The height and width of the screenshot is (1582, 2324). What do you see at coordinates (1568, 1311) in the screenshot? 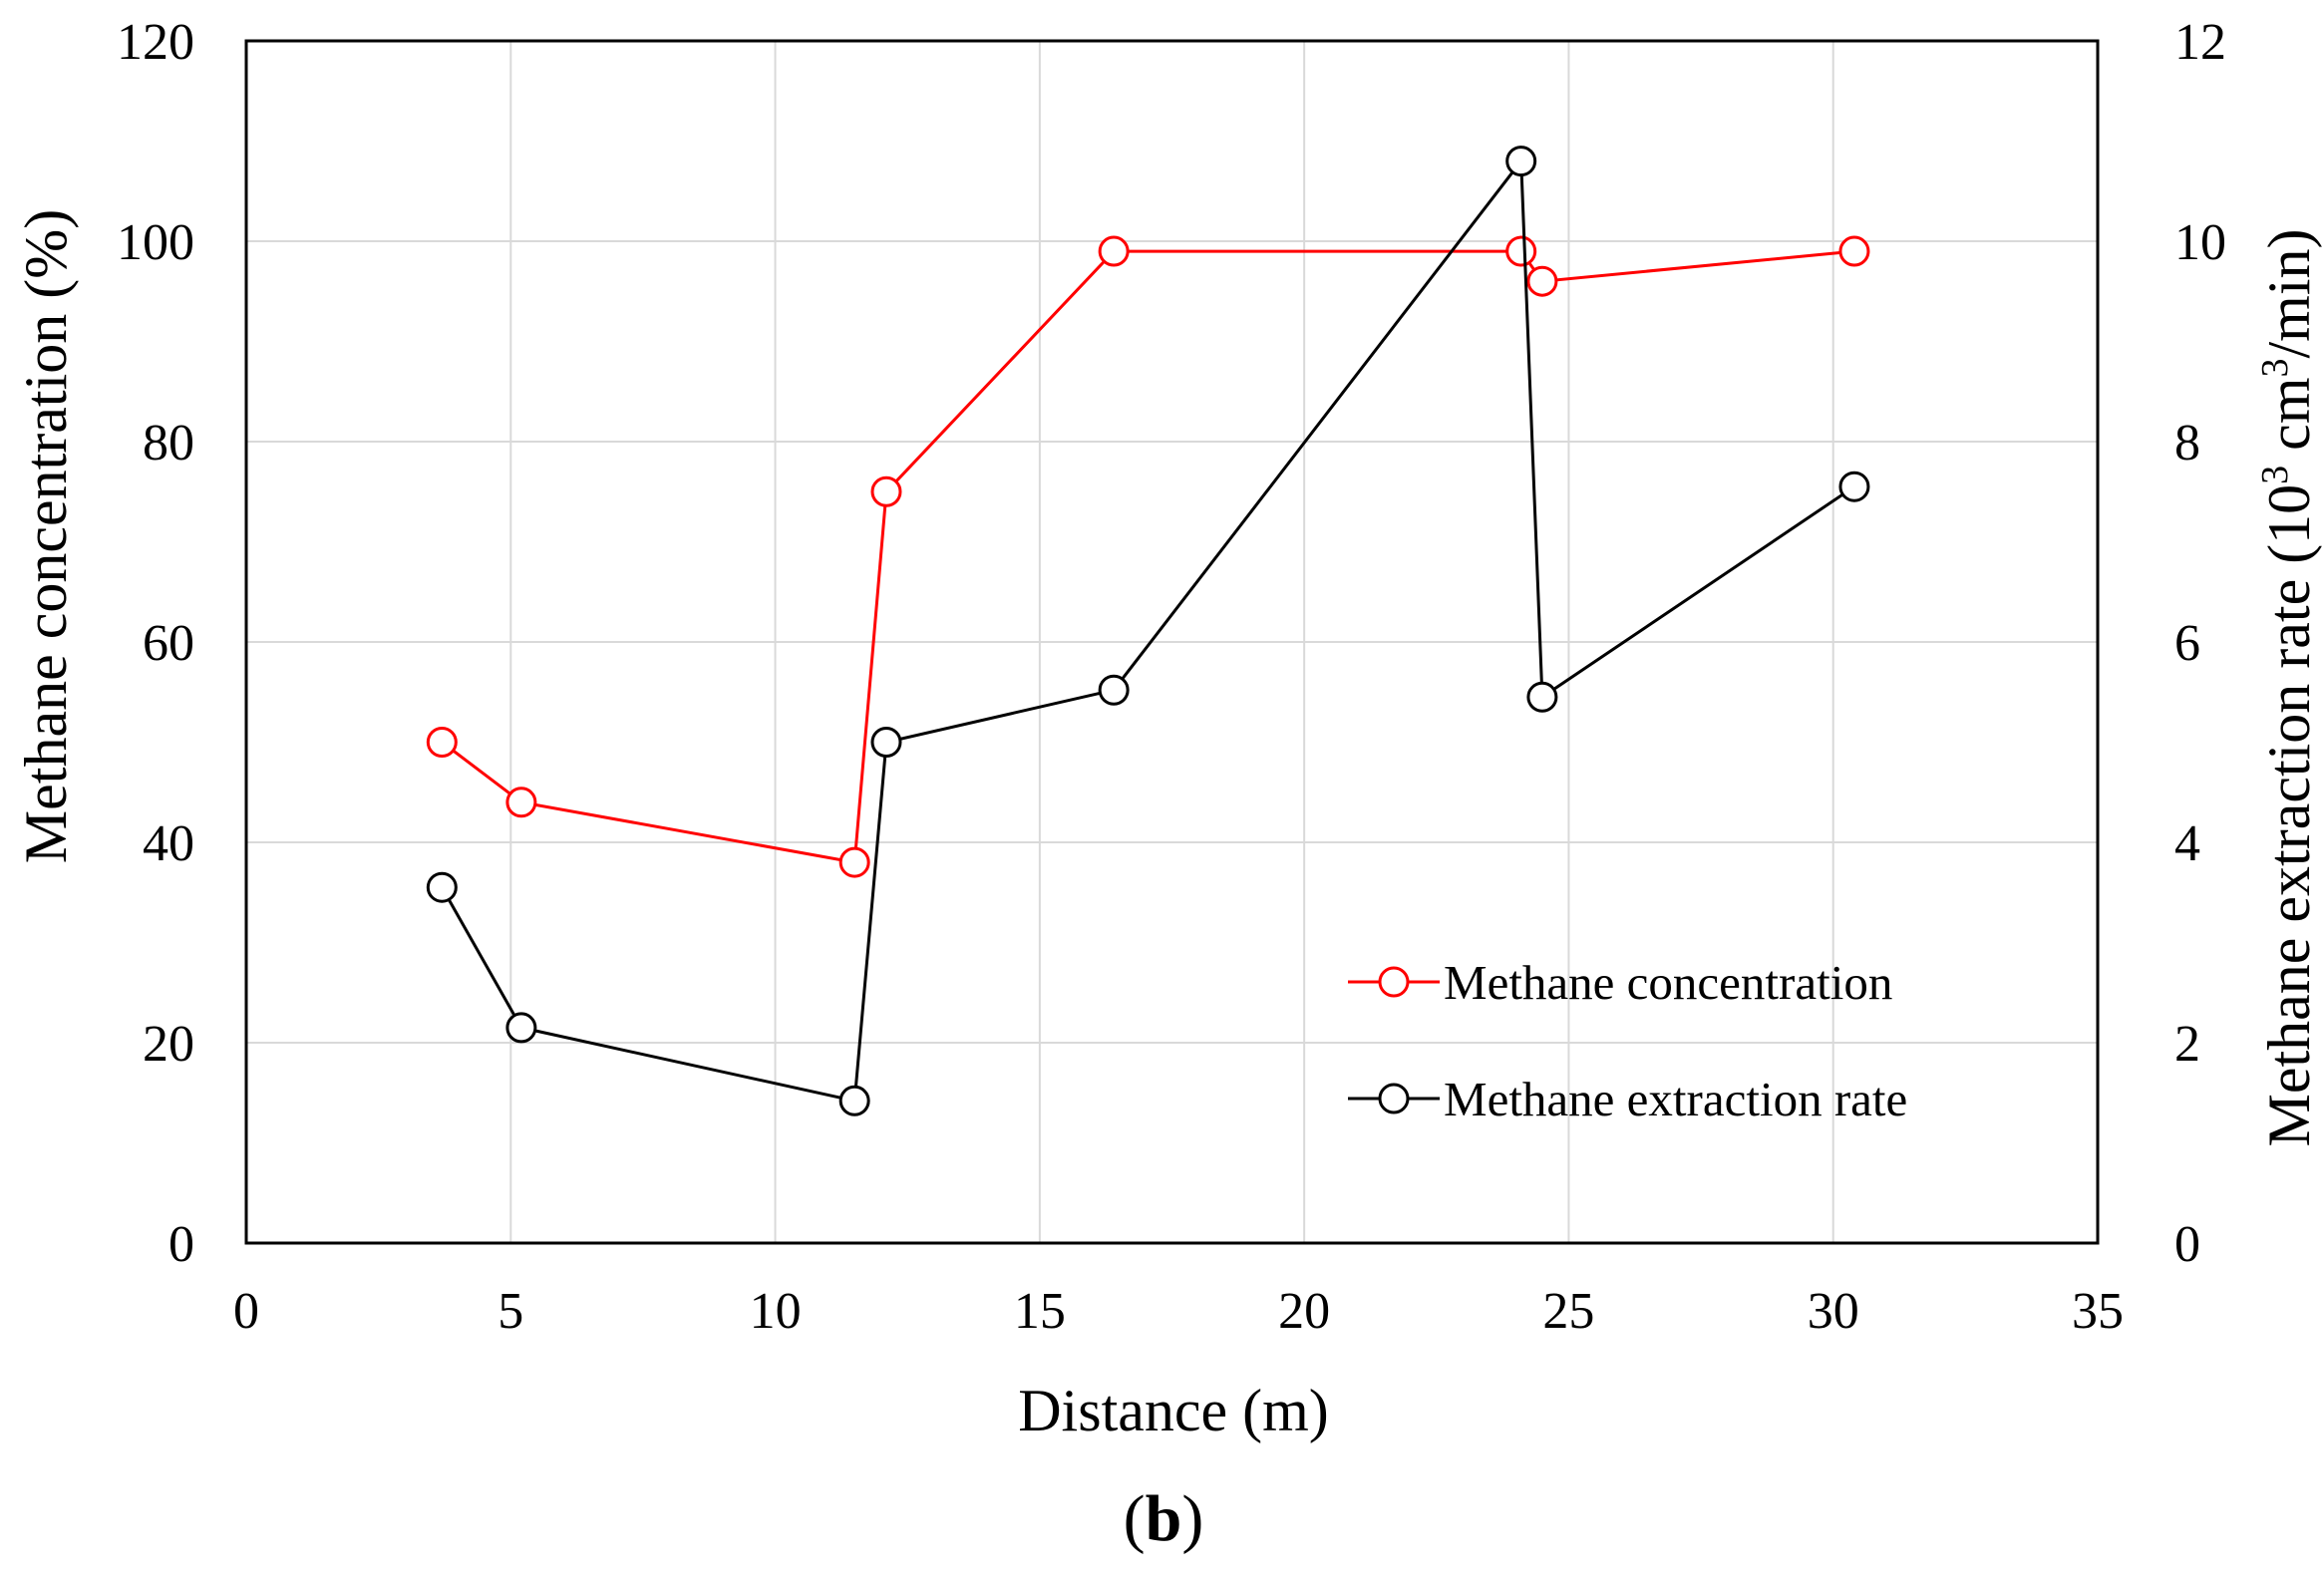
I see `x-tick-label: 25` at bounding box center [1568, 1311].